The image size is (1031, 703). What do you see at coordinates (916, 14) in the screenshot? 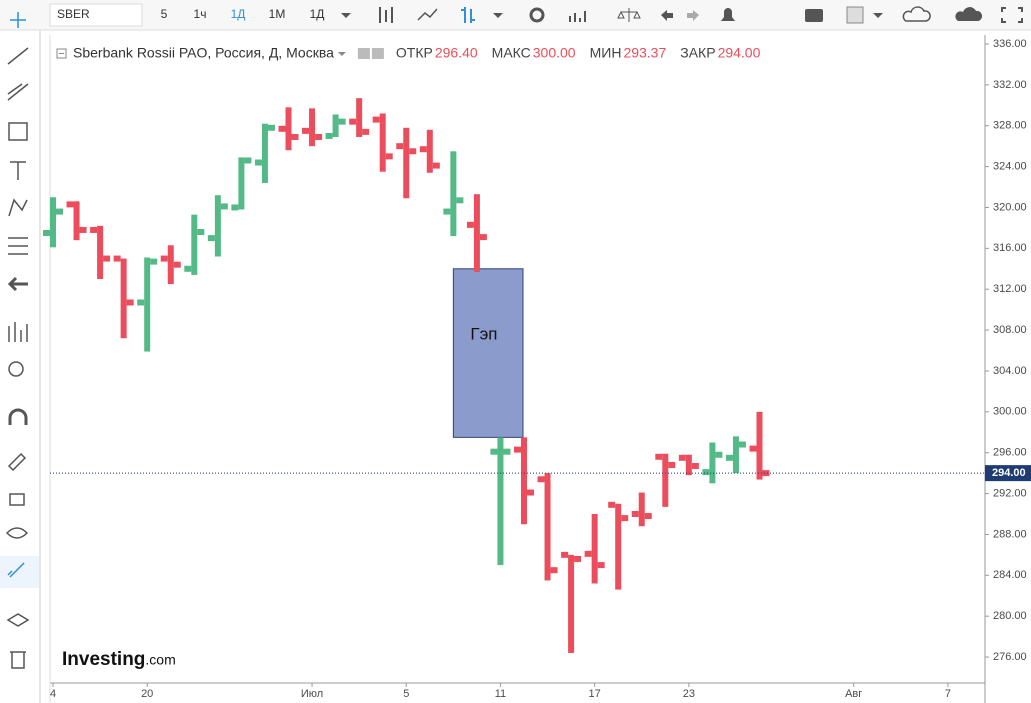
I see `cloud-load` at bounding box center [916, 14].